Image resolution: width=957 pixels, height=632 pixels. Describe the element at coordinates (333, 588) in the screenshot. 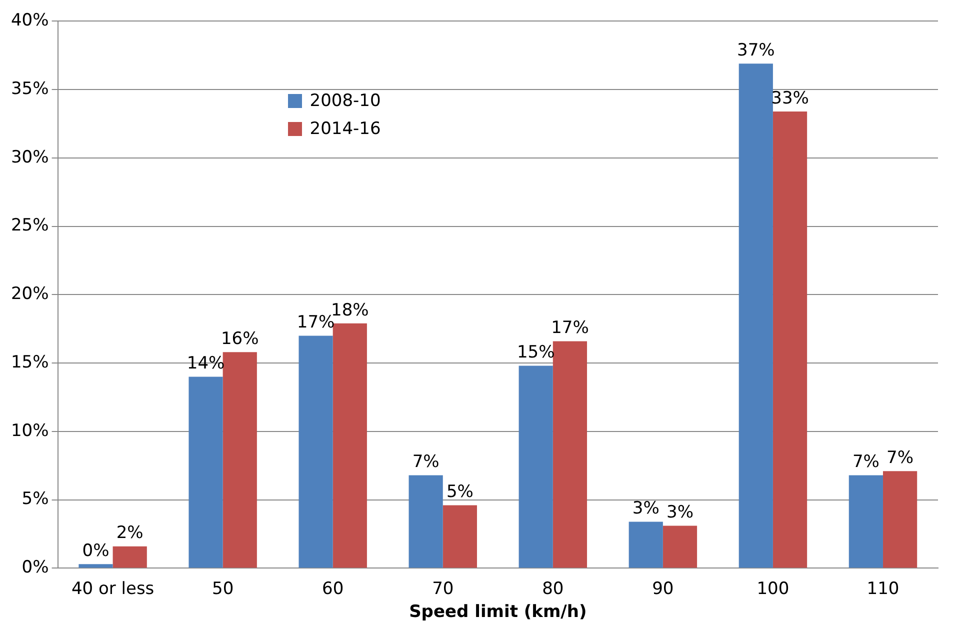

I see `x-tick-label: 60` at that location.